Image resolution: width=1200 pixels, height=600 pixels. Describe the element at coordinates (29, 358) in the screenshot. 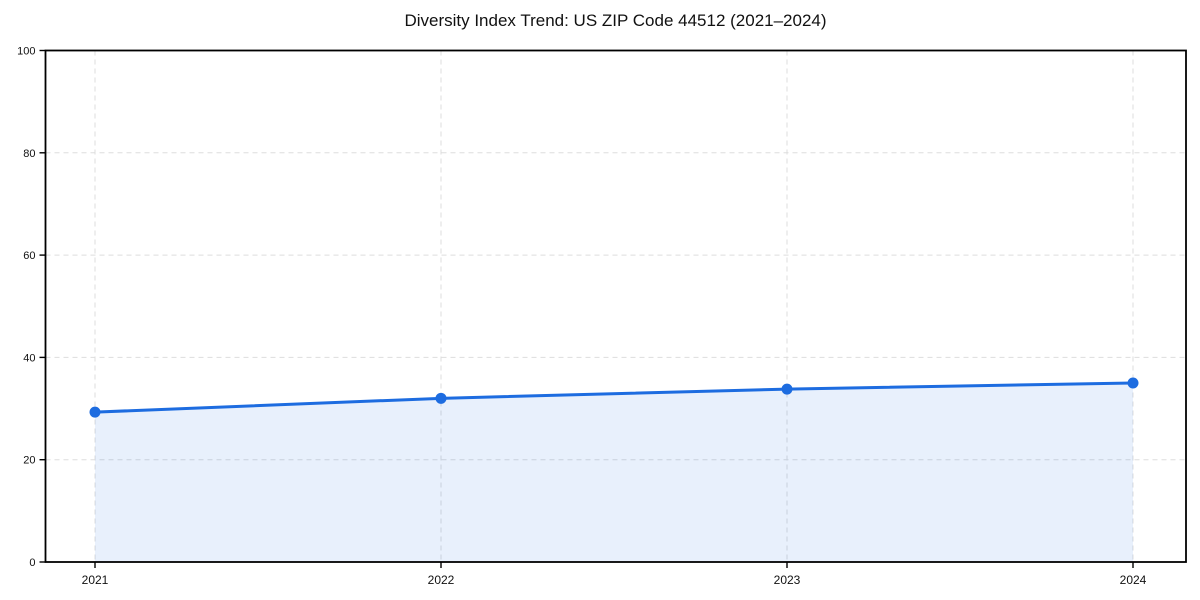

I see `y-axis-tick-label: 40` at that location.